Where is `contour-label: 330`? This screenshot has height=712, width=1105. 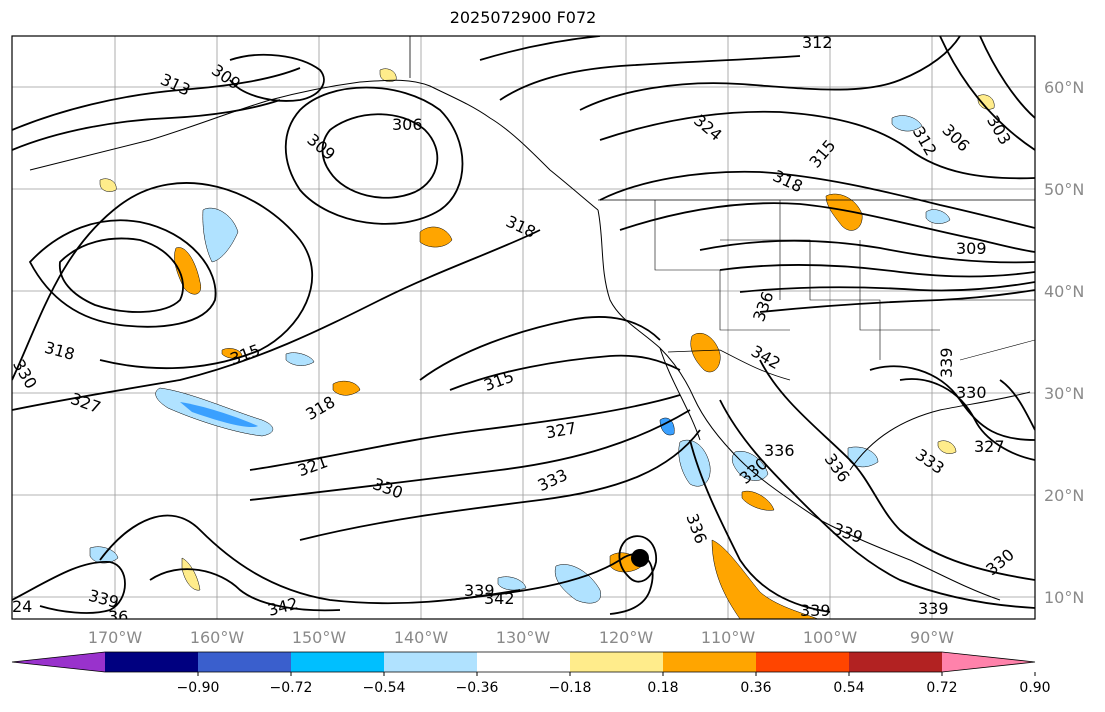
contour-label: 330 is located at coordinates (971, 392).